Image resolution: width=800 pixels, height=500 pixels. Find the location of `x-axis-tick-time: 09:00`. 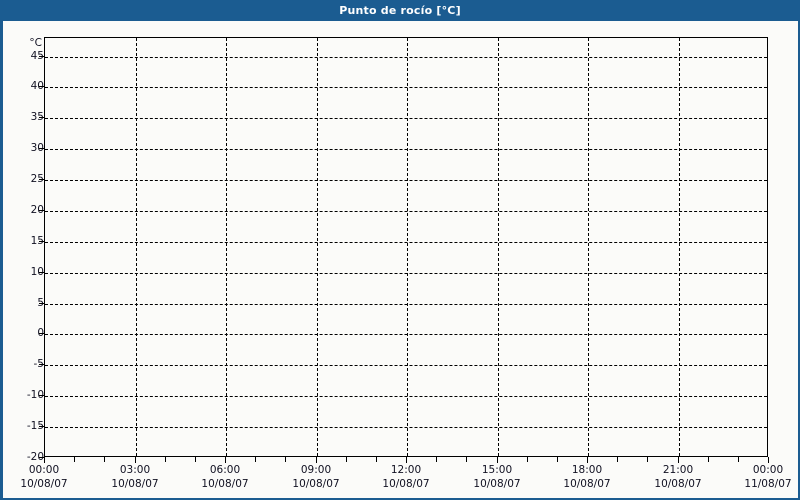

x-axis-tick-time: 09:00 is located at coordinates (316, 470).